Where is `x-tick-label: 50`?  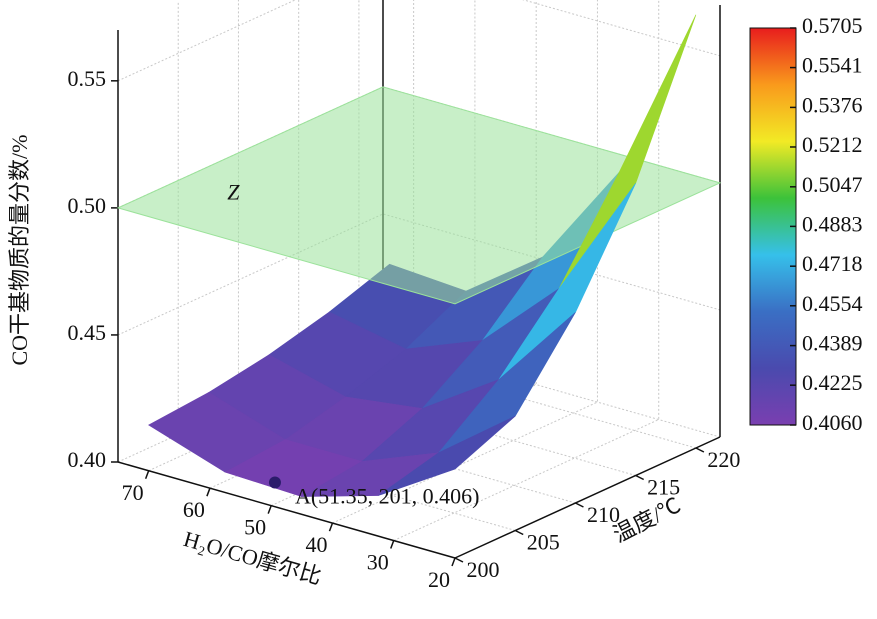
x-tick-label: 50 is located at coordinates (255, 527).